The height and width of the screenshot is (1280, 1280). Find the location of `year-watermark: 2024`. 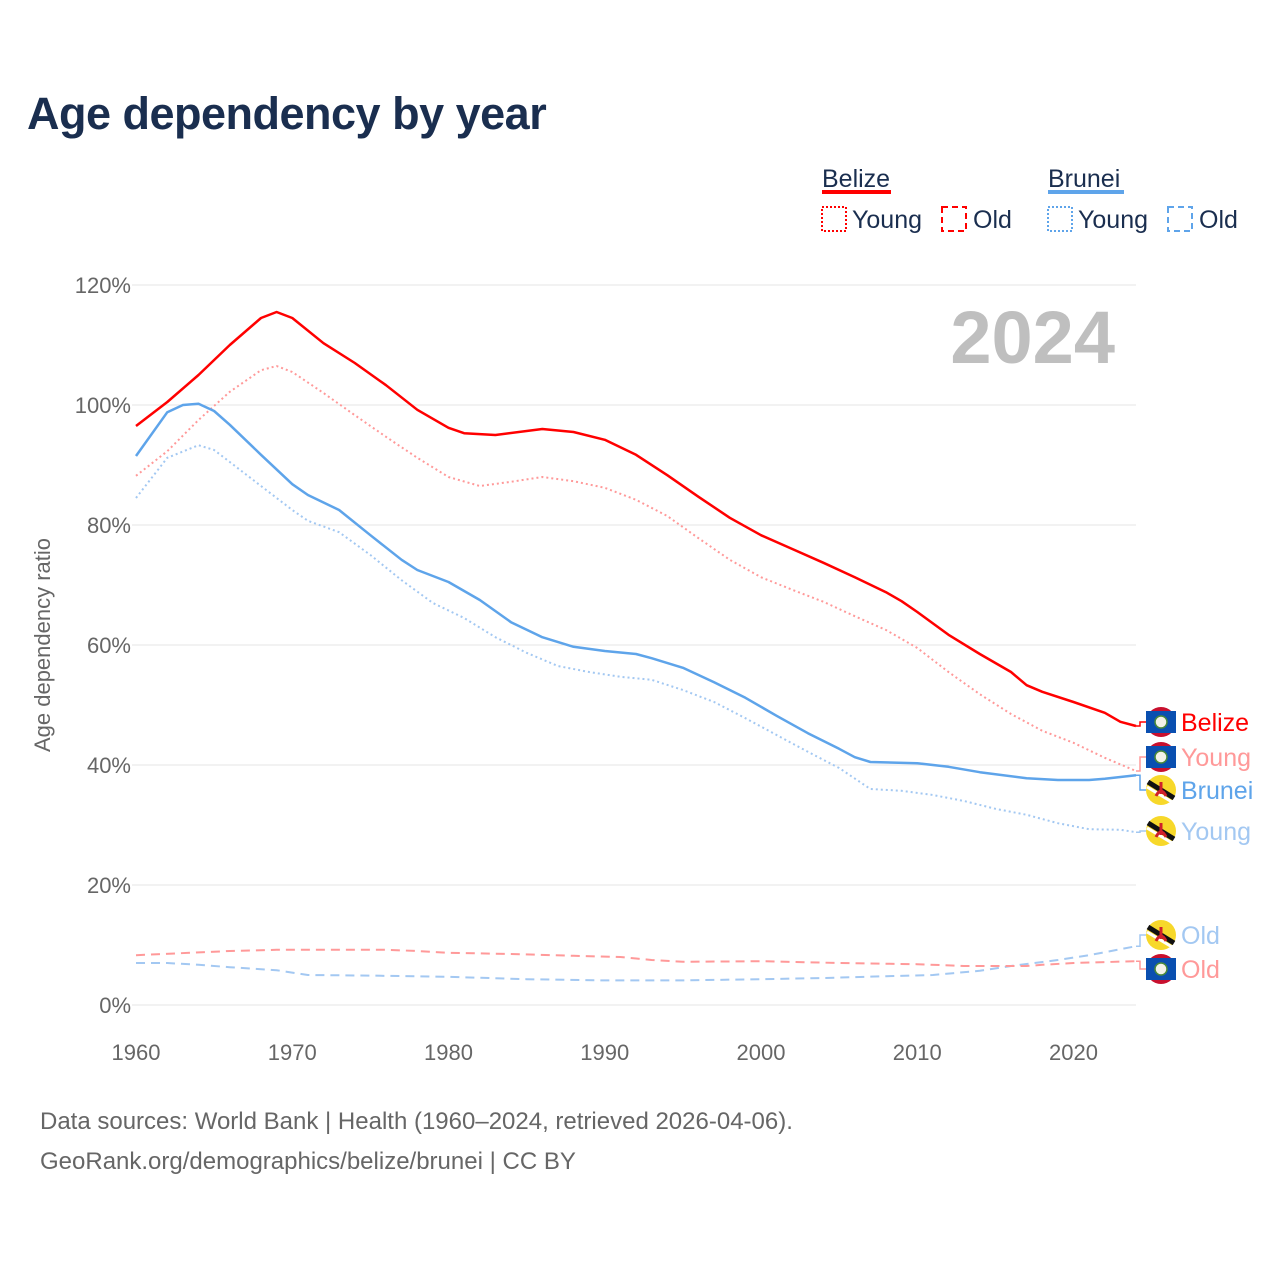

year-watermark: 2024 is located at coordinates (1032, 337).